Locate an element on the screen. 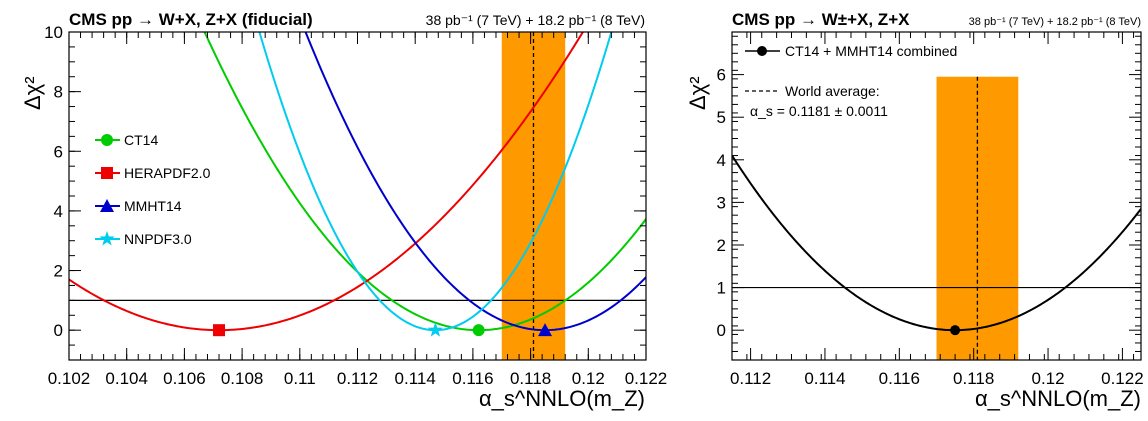  left-lumi-label: 38 pb⁻¹ (7 TeV) + 18.2 pb⁻¹ (8 TeV) is located at coordinates (535, 20).